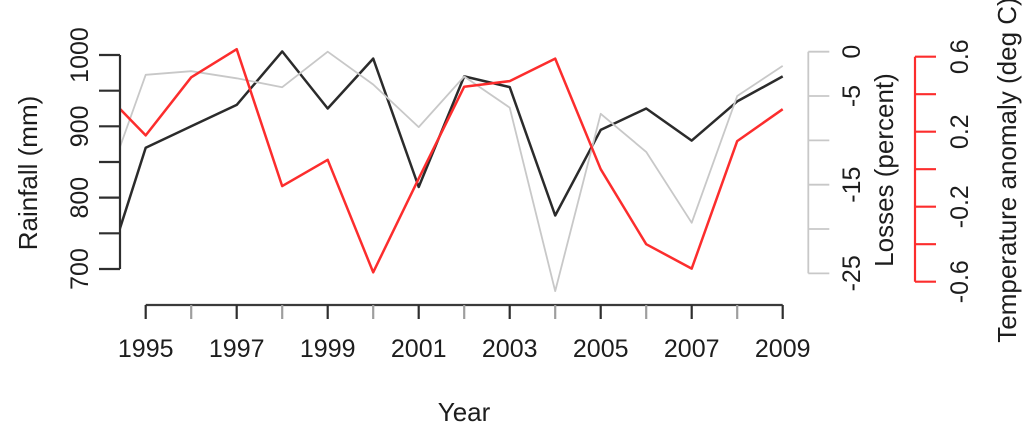 The image size is (1024, 428). What do you see at coordinates (80, 126) in the screenshot?
I see `rainfall-tick-label: 900` at bounding box center [80, 126].